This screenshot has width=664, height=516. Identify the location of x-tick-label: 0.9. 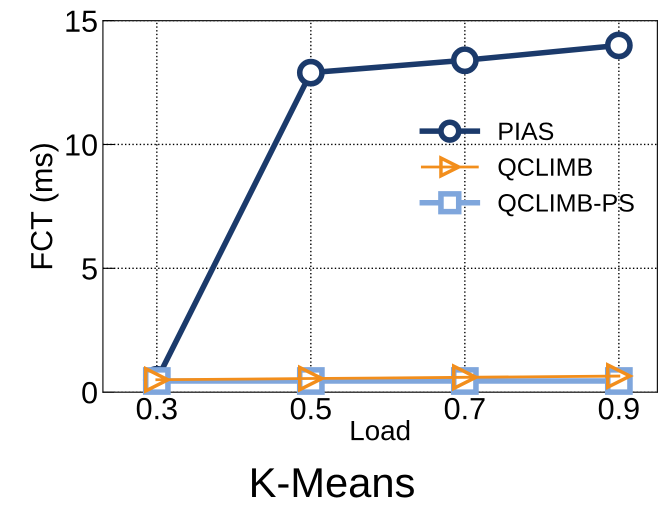
(618, 409).